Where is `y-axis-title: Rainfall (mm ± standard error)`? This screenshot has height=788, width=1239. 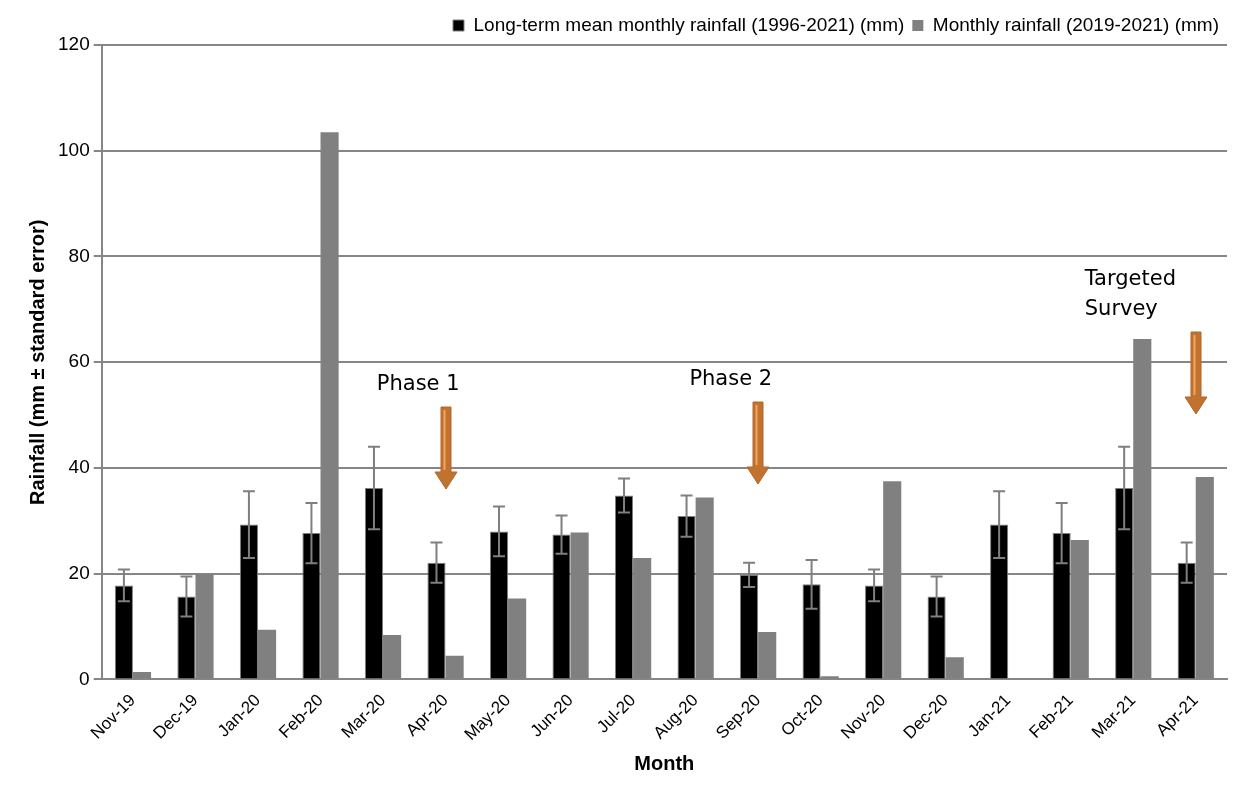 y-axis-title: Rainfall (mm ± standard error) is located at coordinates (36, 362).